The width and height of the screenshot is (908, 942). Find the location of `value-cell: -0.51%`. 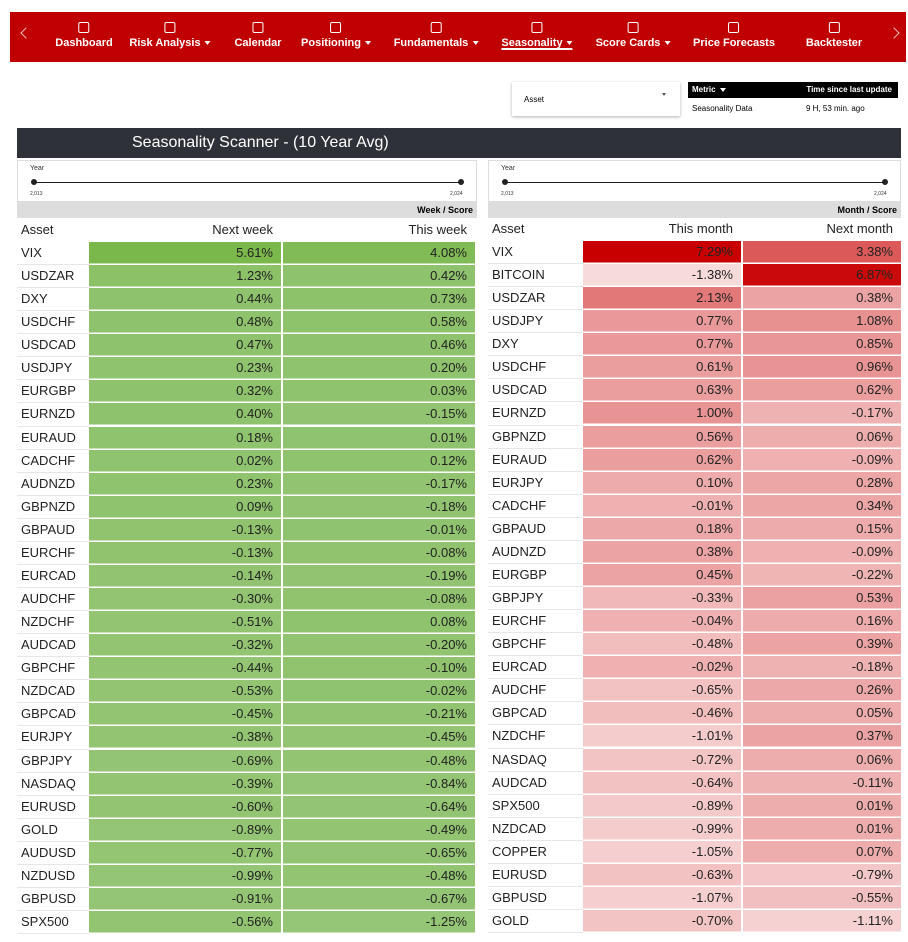

value-cell: -0.51% is located at coordinates (185, 622).